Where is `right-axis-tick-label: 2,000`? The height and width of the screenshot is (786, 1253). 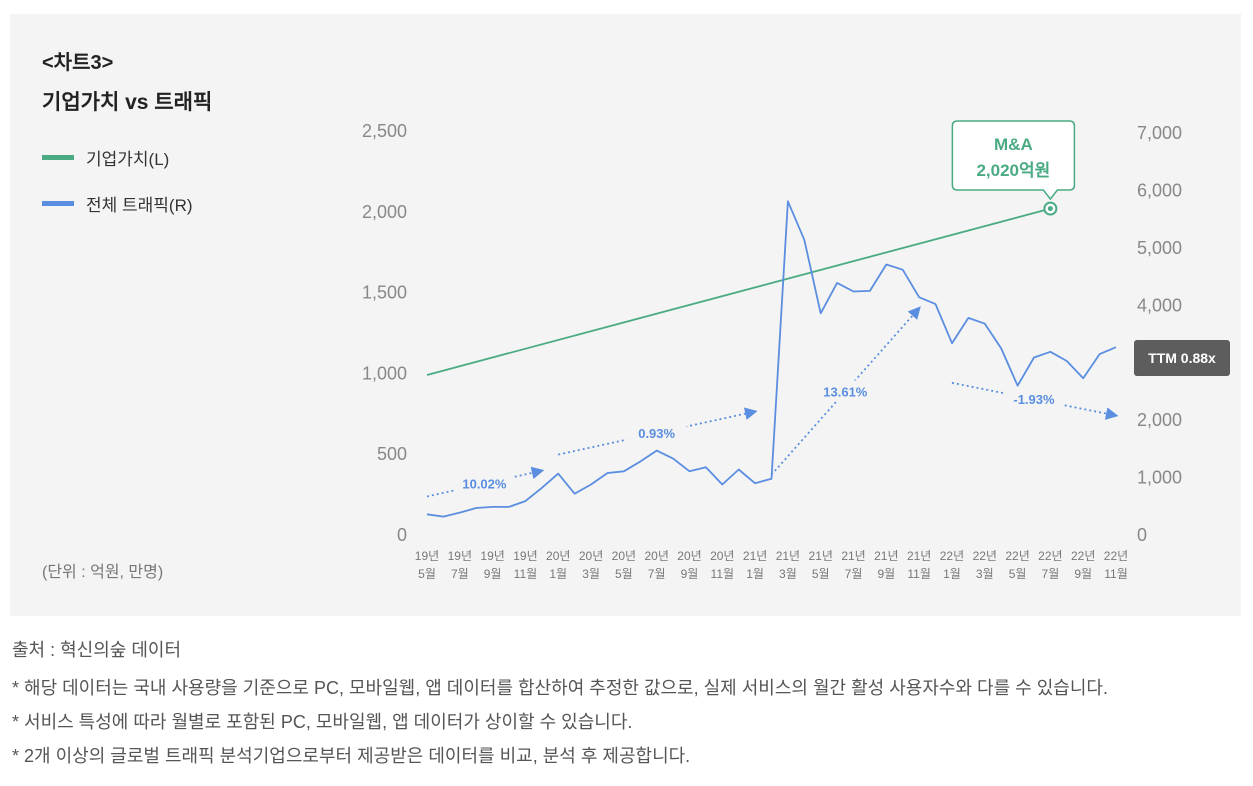 right-axis-tick-label: 2,000 is located at coordinates (1159, 420).